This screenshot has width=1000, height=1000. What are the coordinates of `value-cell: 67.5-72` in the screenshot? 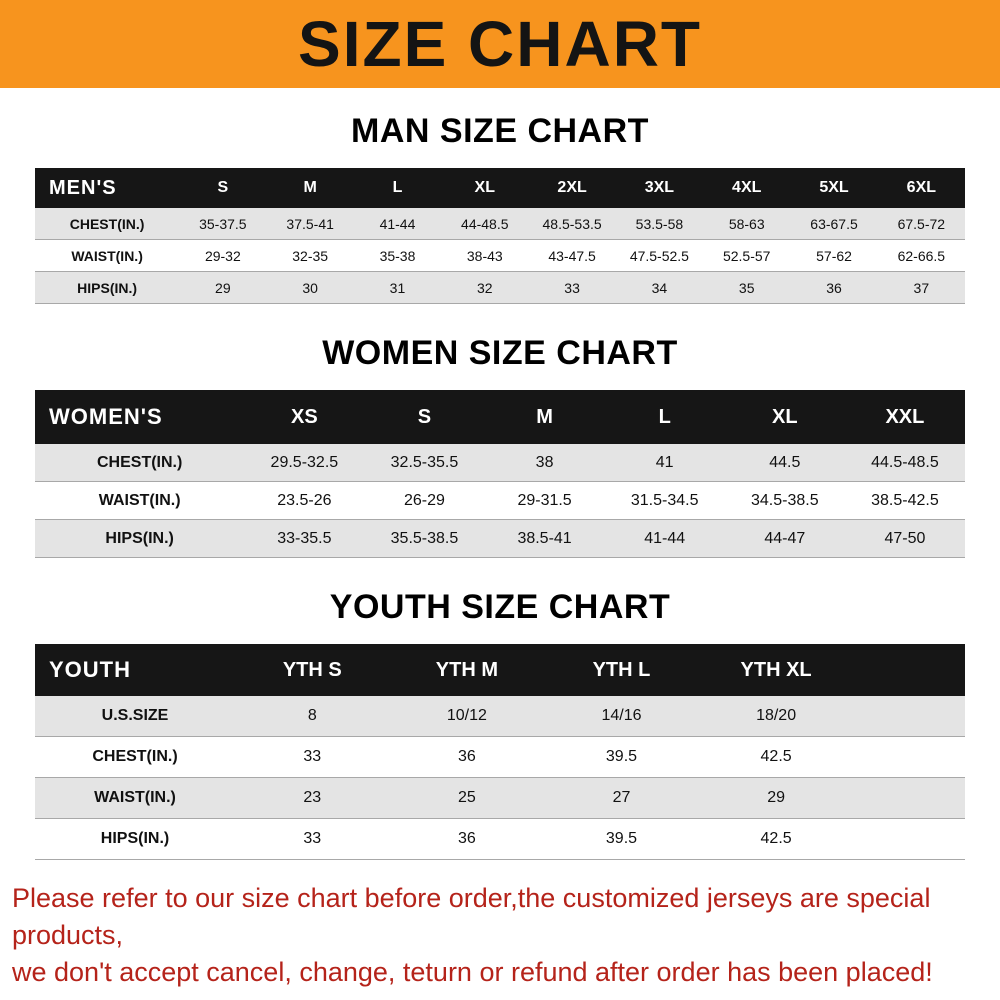 It's located at (921, 224).